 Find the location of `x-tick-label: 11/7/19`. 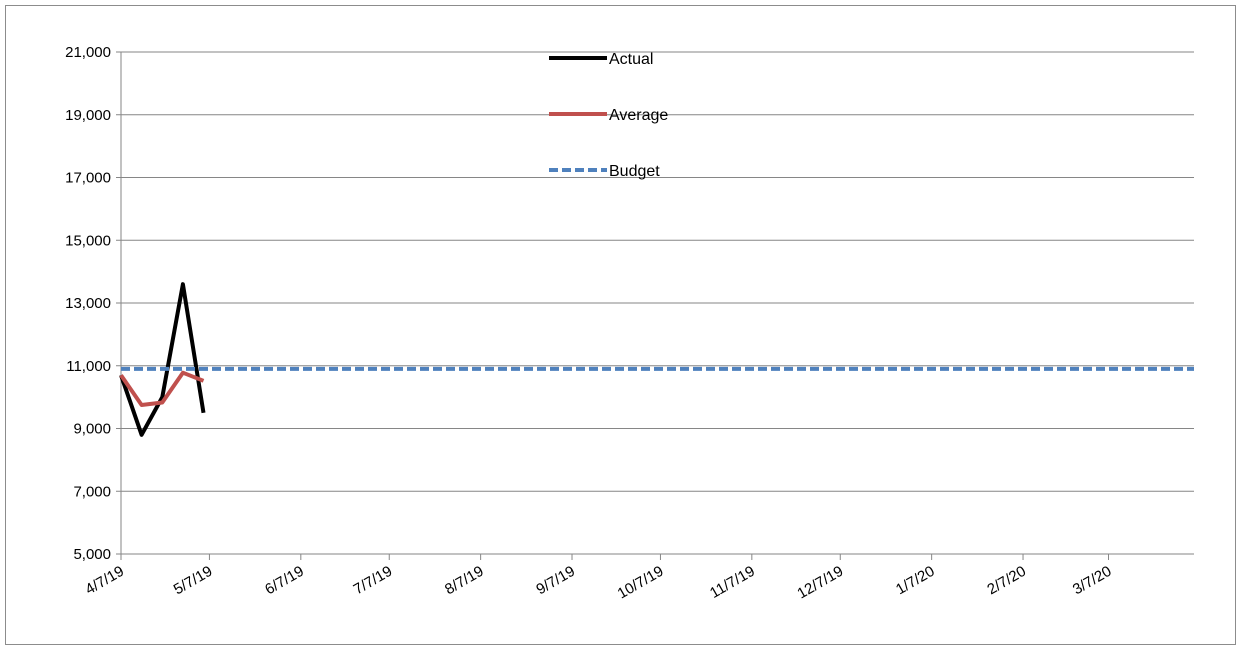

x-tick-label: 11/7/19 is located at coordinates (732, 582).